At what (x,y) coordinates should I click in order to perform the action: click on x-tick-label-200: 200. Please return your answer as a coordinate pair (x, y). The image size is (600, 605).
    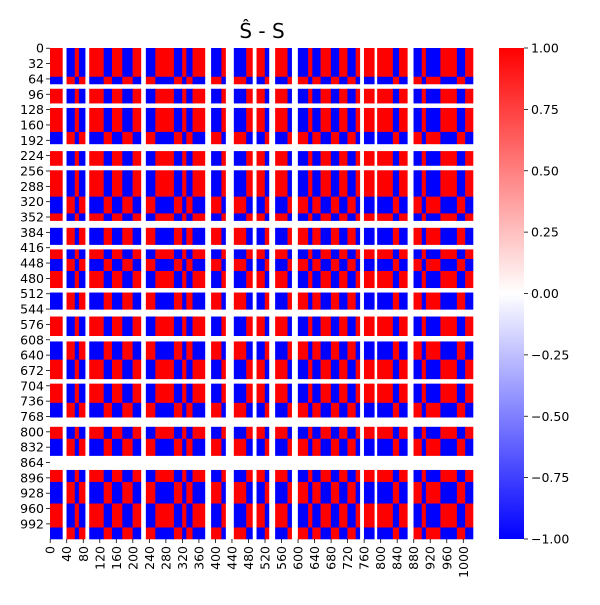
    Looking at the image, I should click on (132, 558).